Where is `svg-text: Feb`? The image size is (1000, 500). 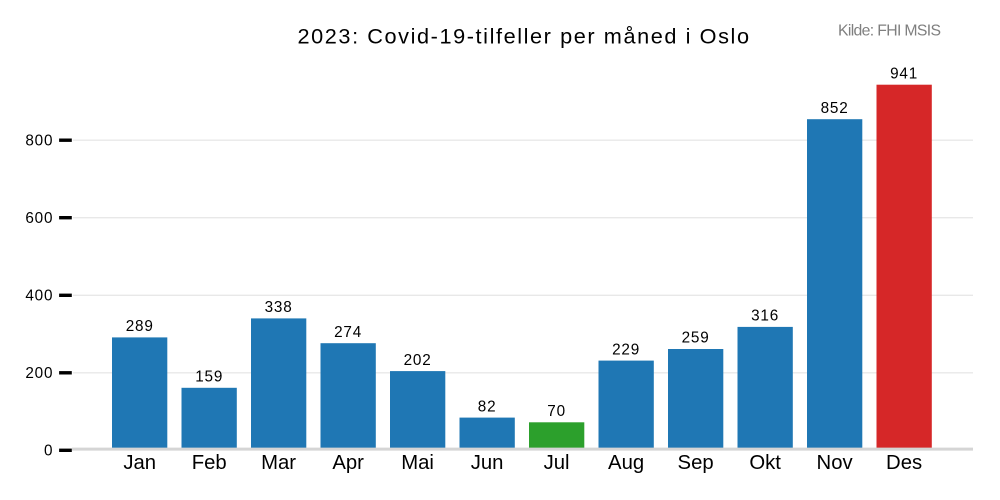 svg-text: Feb is located at coordinates (209, 463).